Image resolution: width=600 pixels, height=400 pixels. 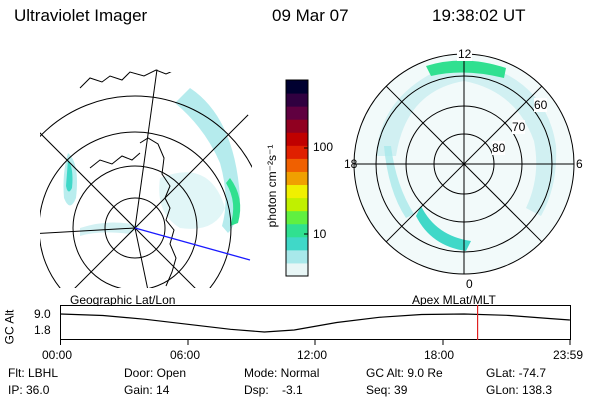 I want to click on door-info: Door: Open, so click(x=155, y=373).